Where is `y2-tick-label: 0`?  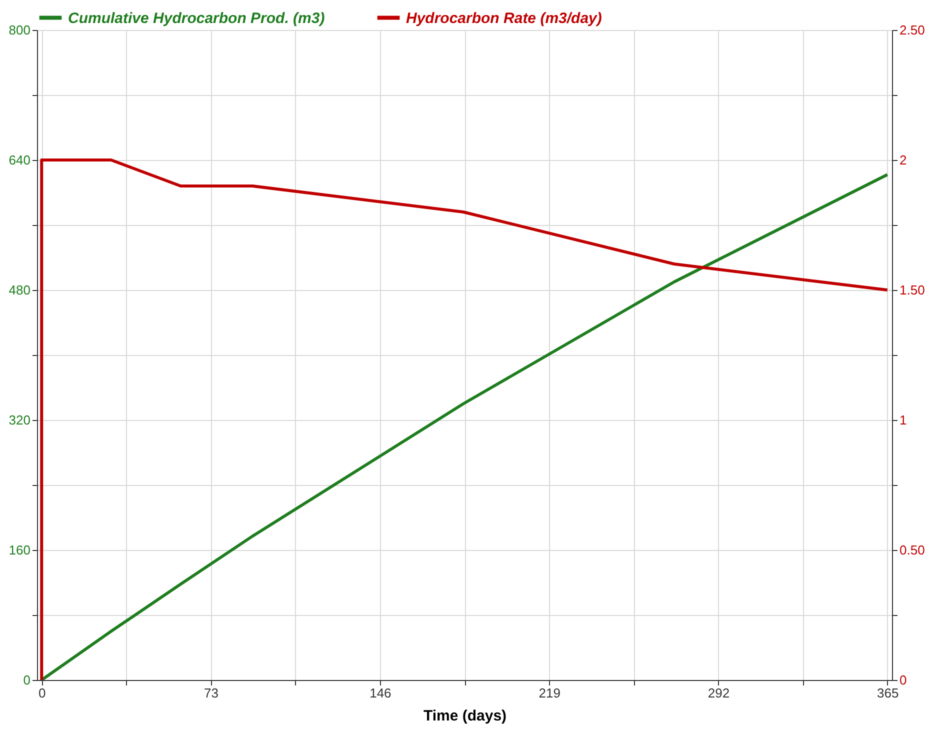 y2-tick-label: 0 is located at coordinates (903, 680).